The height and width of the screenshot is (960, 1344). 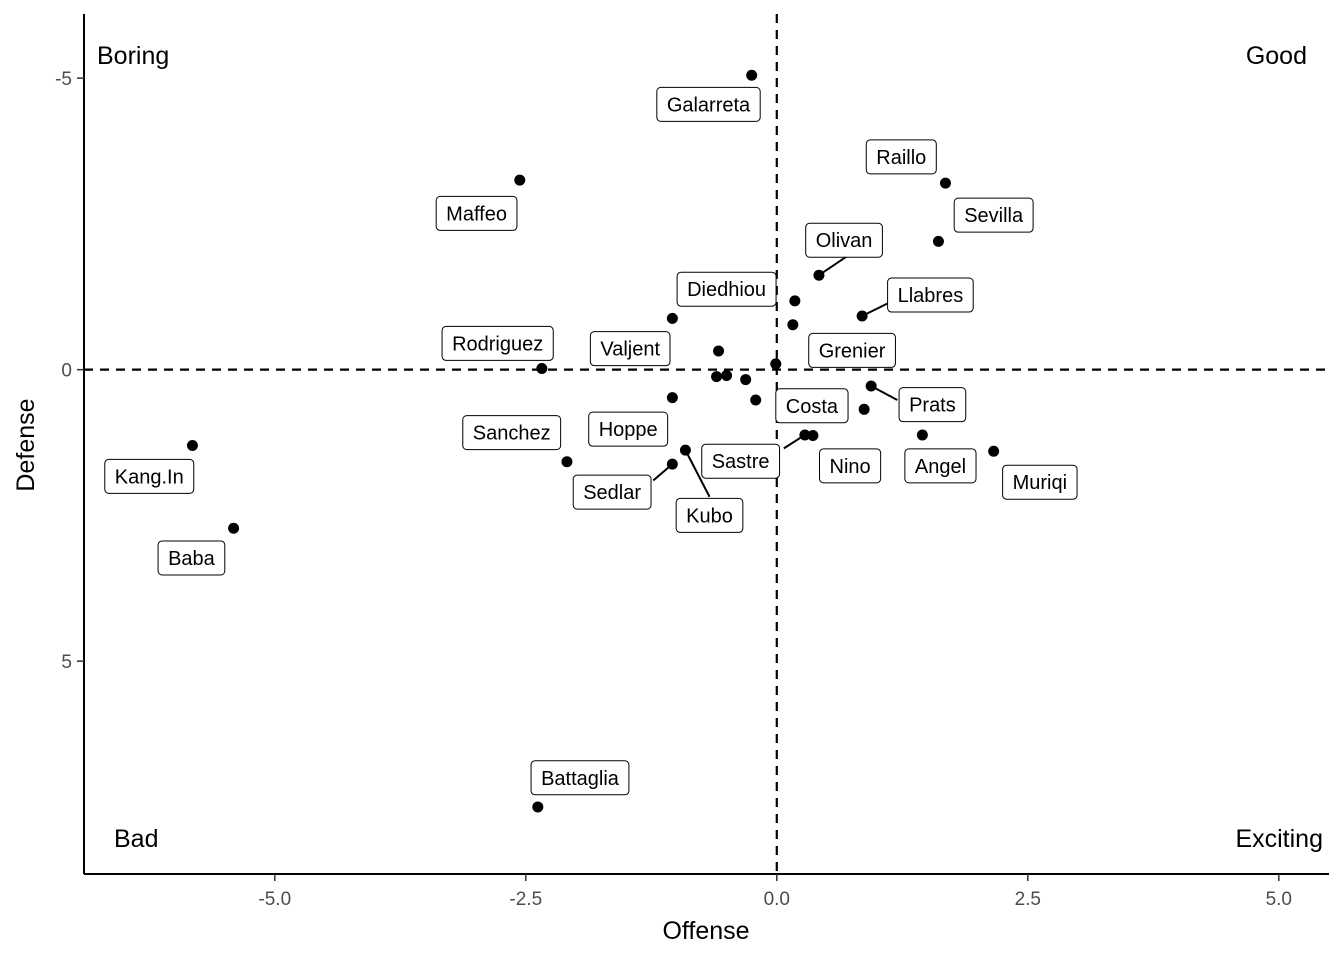 I want to click on label-text: Kang.In, so click(x=149, y=477).